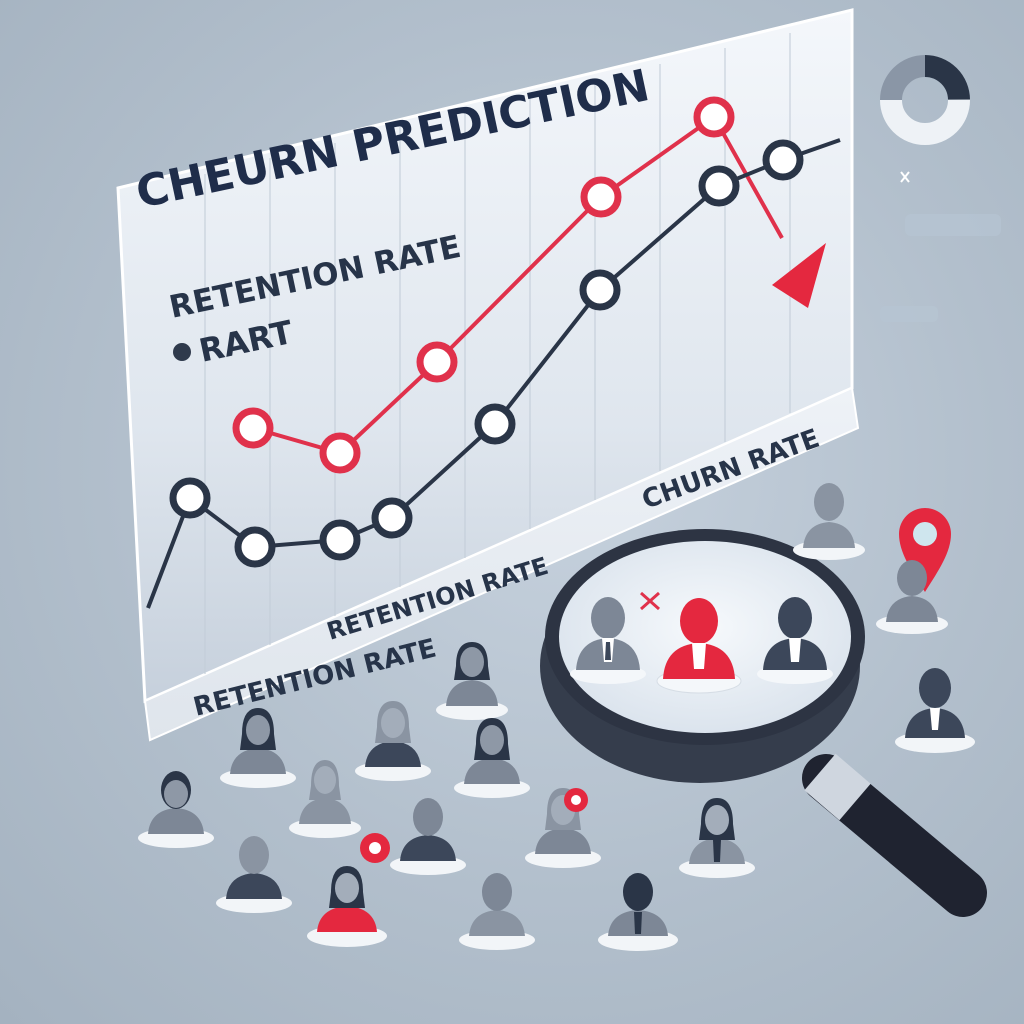 The image size is (1024, 1024). Describe the element at coordinates (799, 275) in the screenshot. I see `churn-arrowhead` at that location.